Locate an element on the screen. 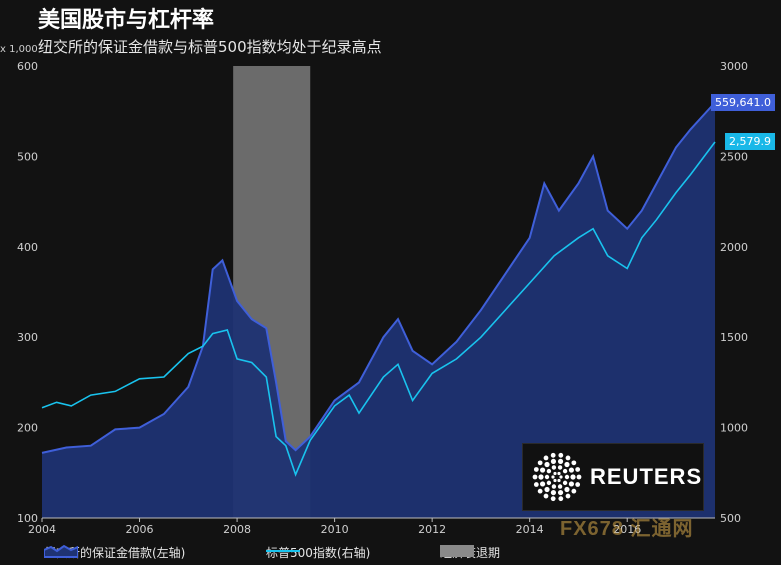 This screenshot has width=781, height=565. left-tick-label: 400 is located at coordinates (27, 247).